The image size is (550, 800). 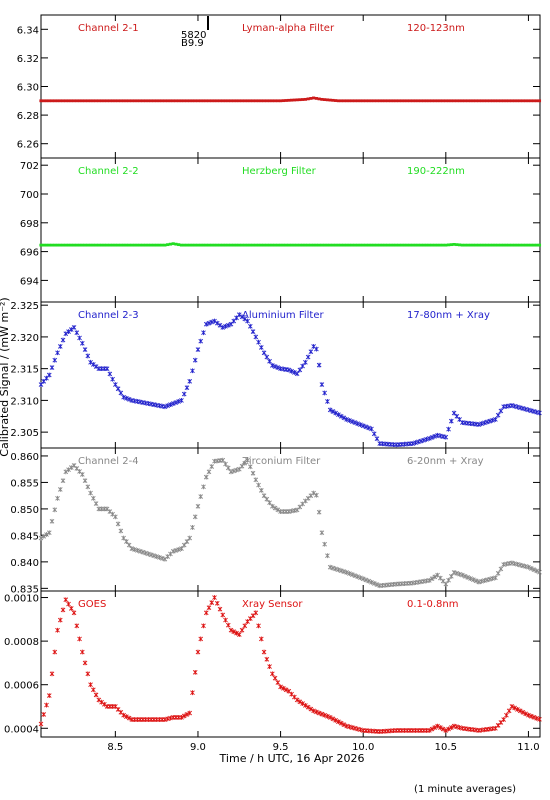 What do you see at coordinates (281, 747) in the screenshot?
I see `x-tick-label: 9.5` at bounding box center [281, 747].